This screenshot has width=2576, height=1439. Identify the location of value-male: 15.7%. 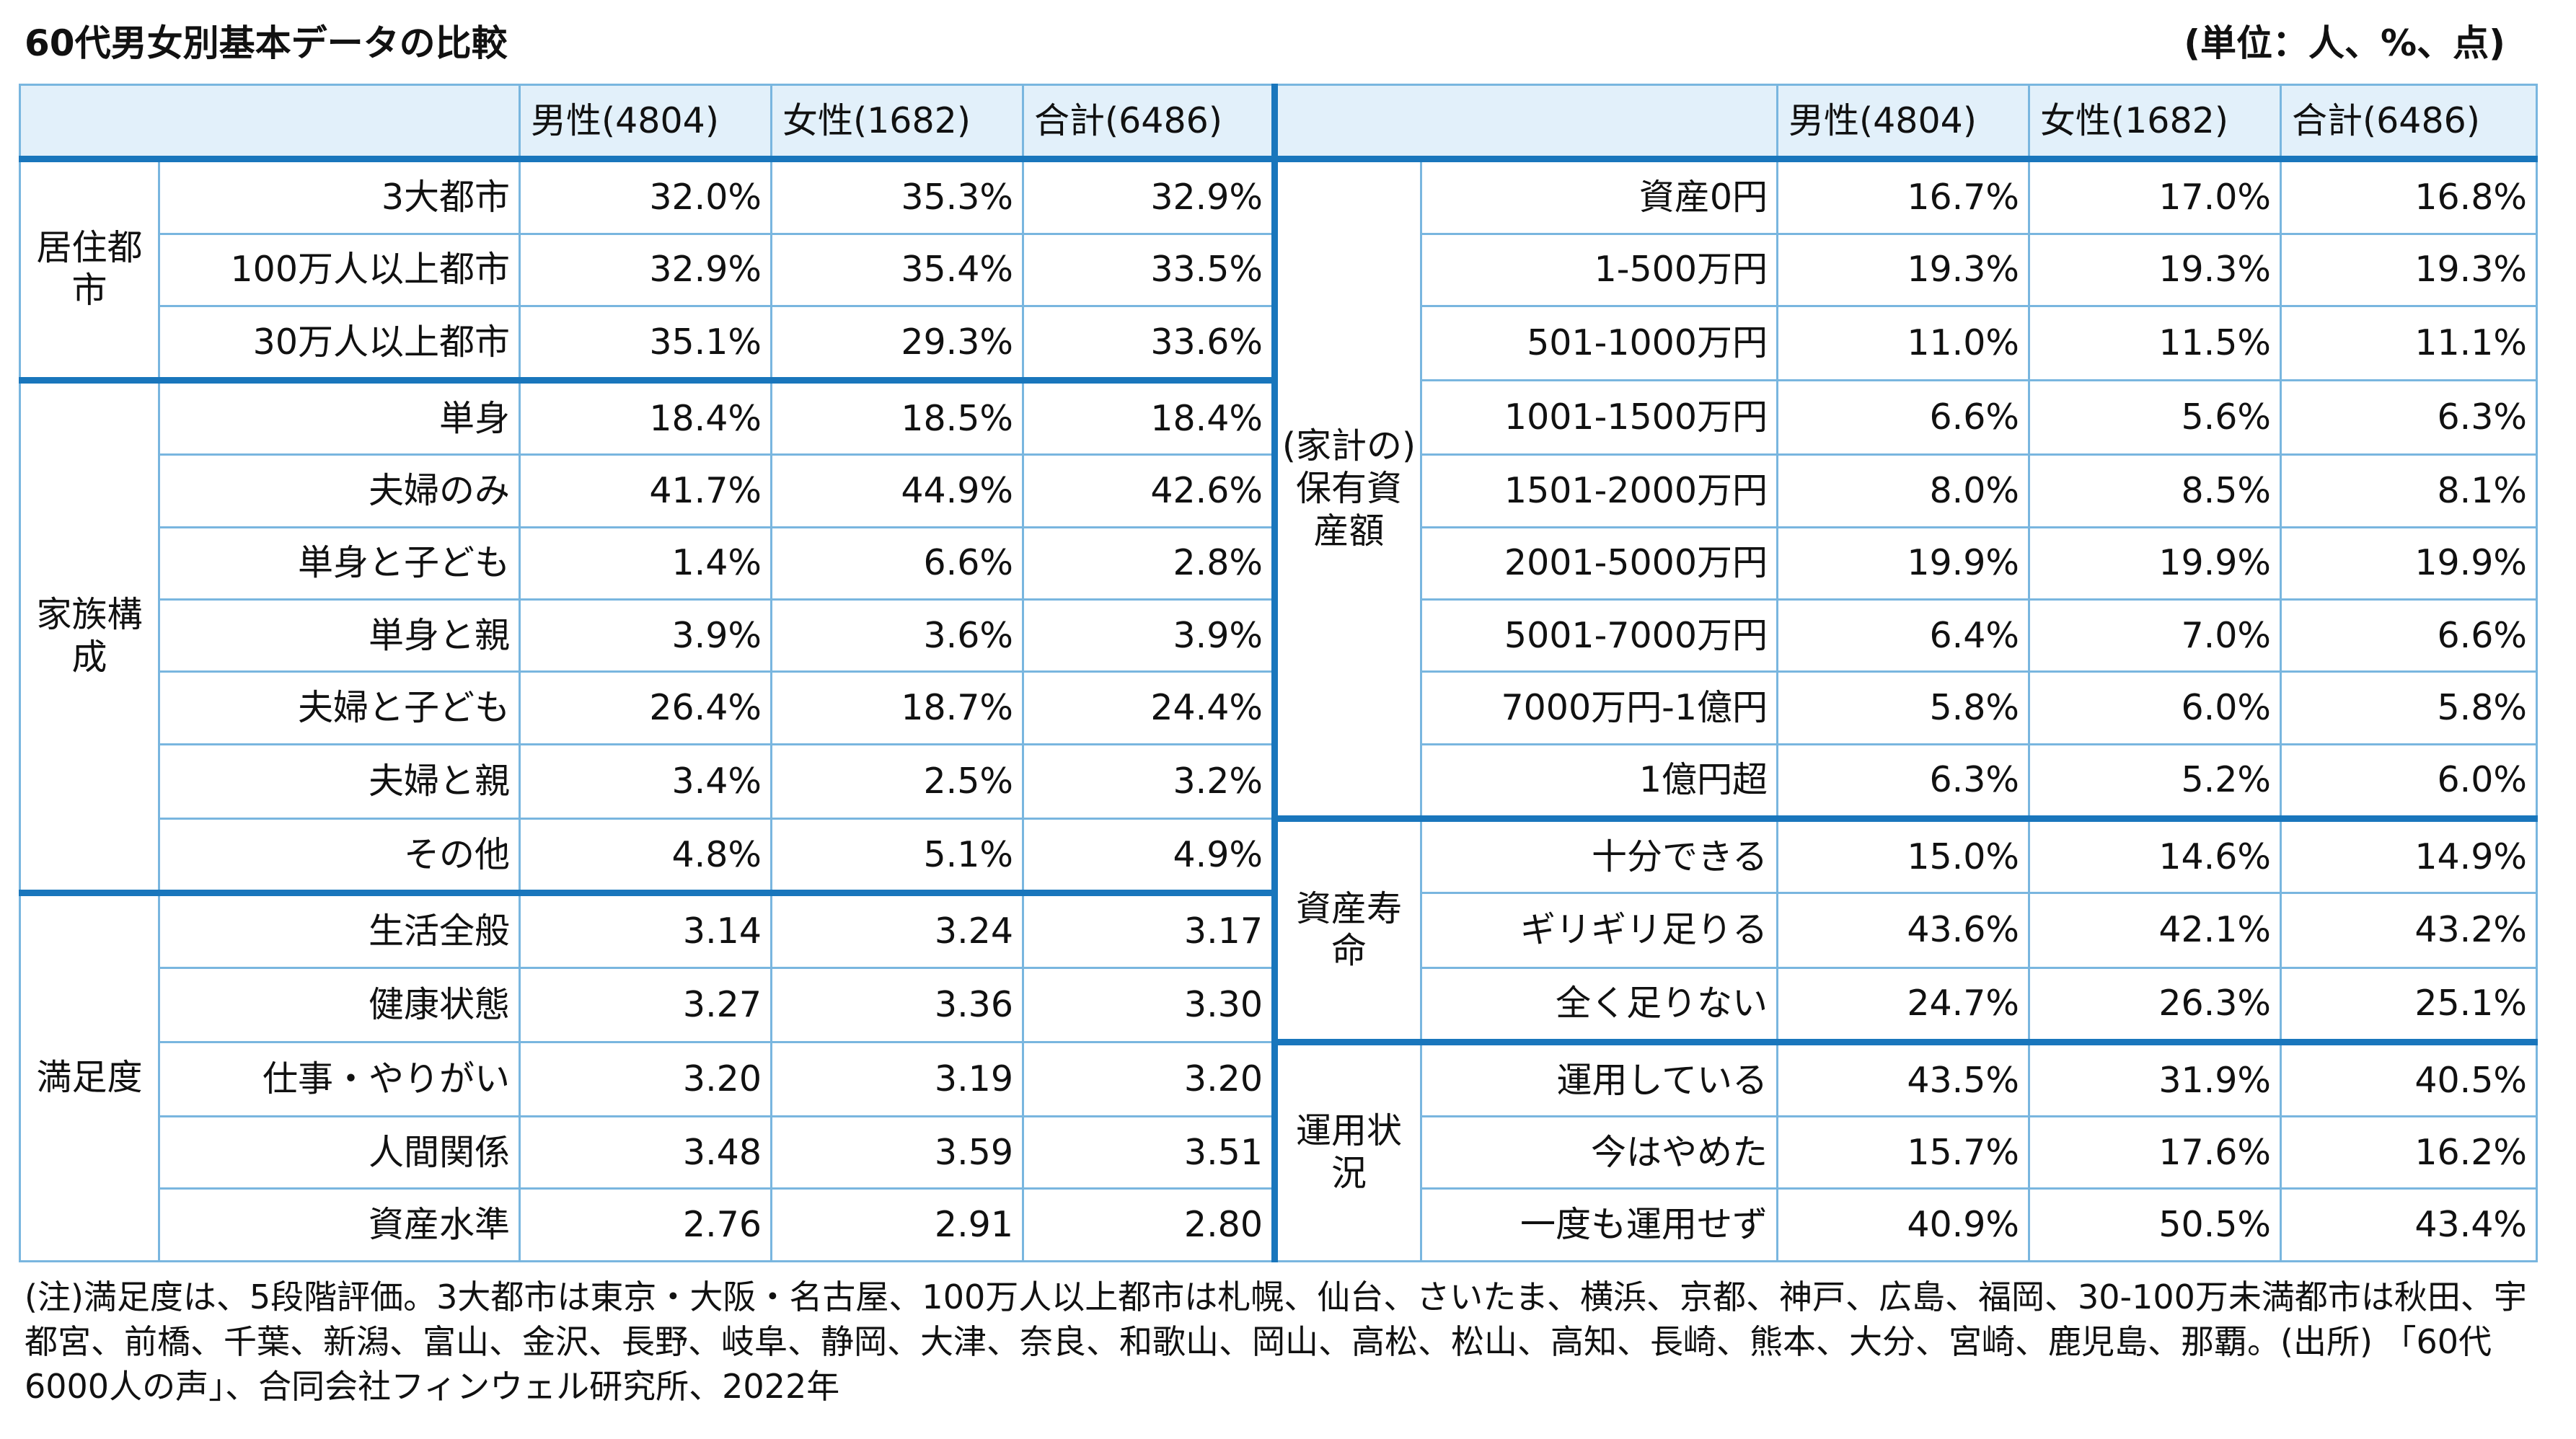
(1903, 1152).